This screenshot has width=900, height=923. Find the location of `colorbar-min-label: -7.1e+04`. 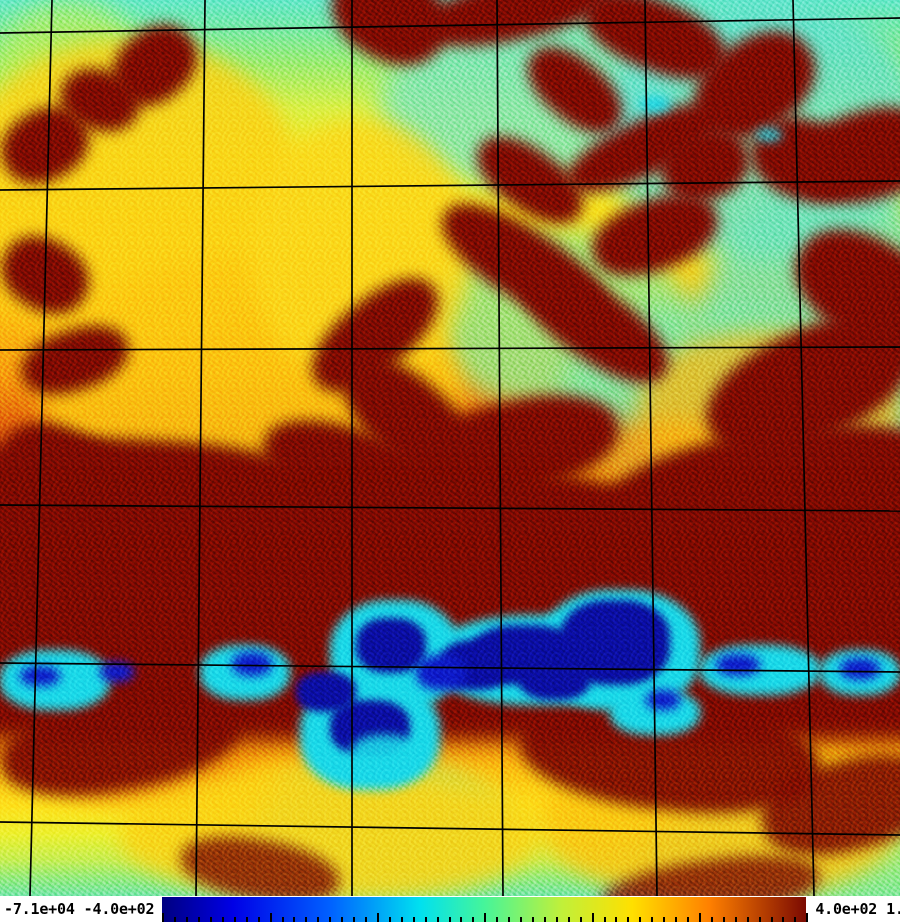

colorbar-min-label: -7.1e+04 is located at coordinates (39, 909).